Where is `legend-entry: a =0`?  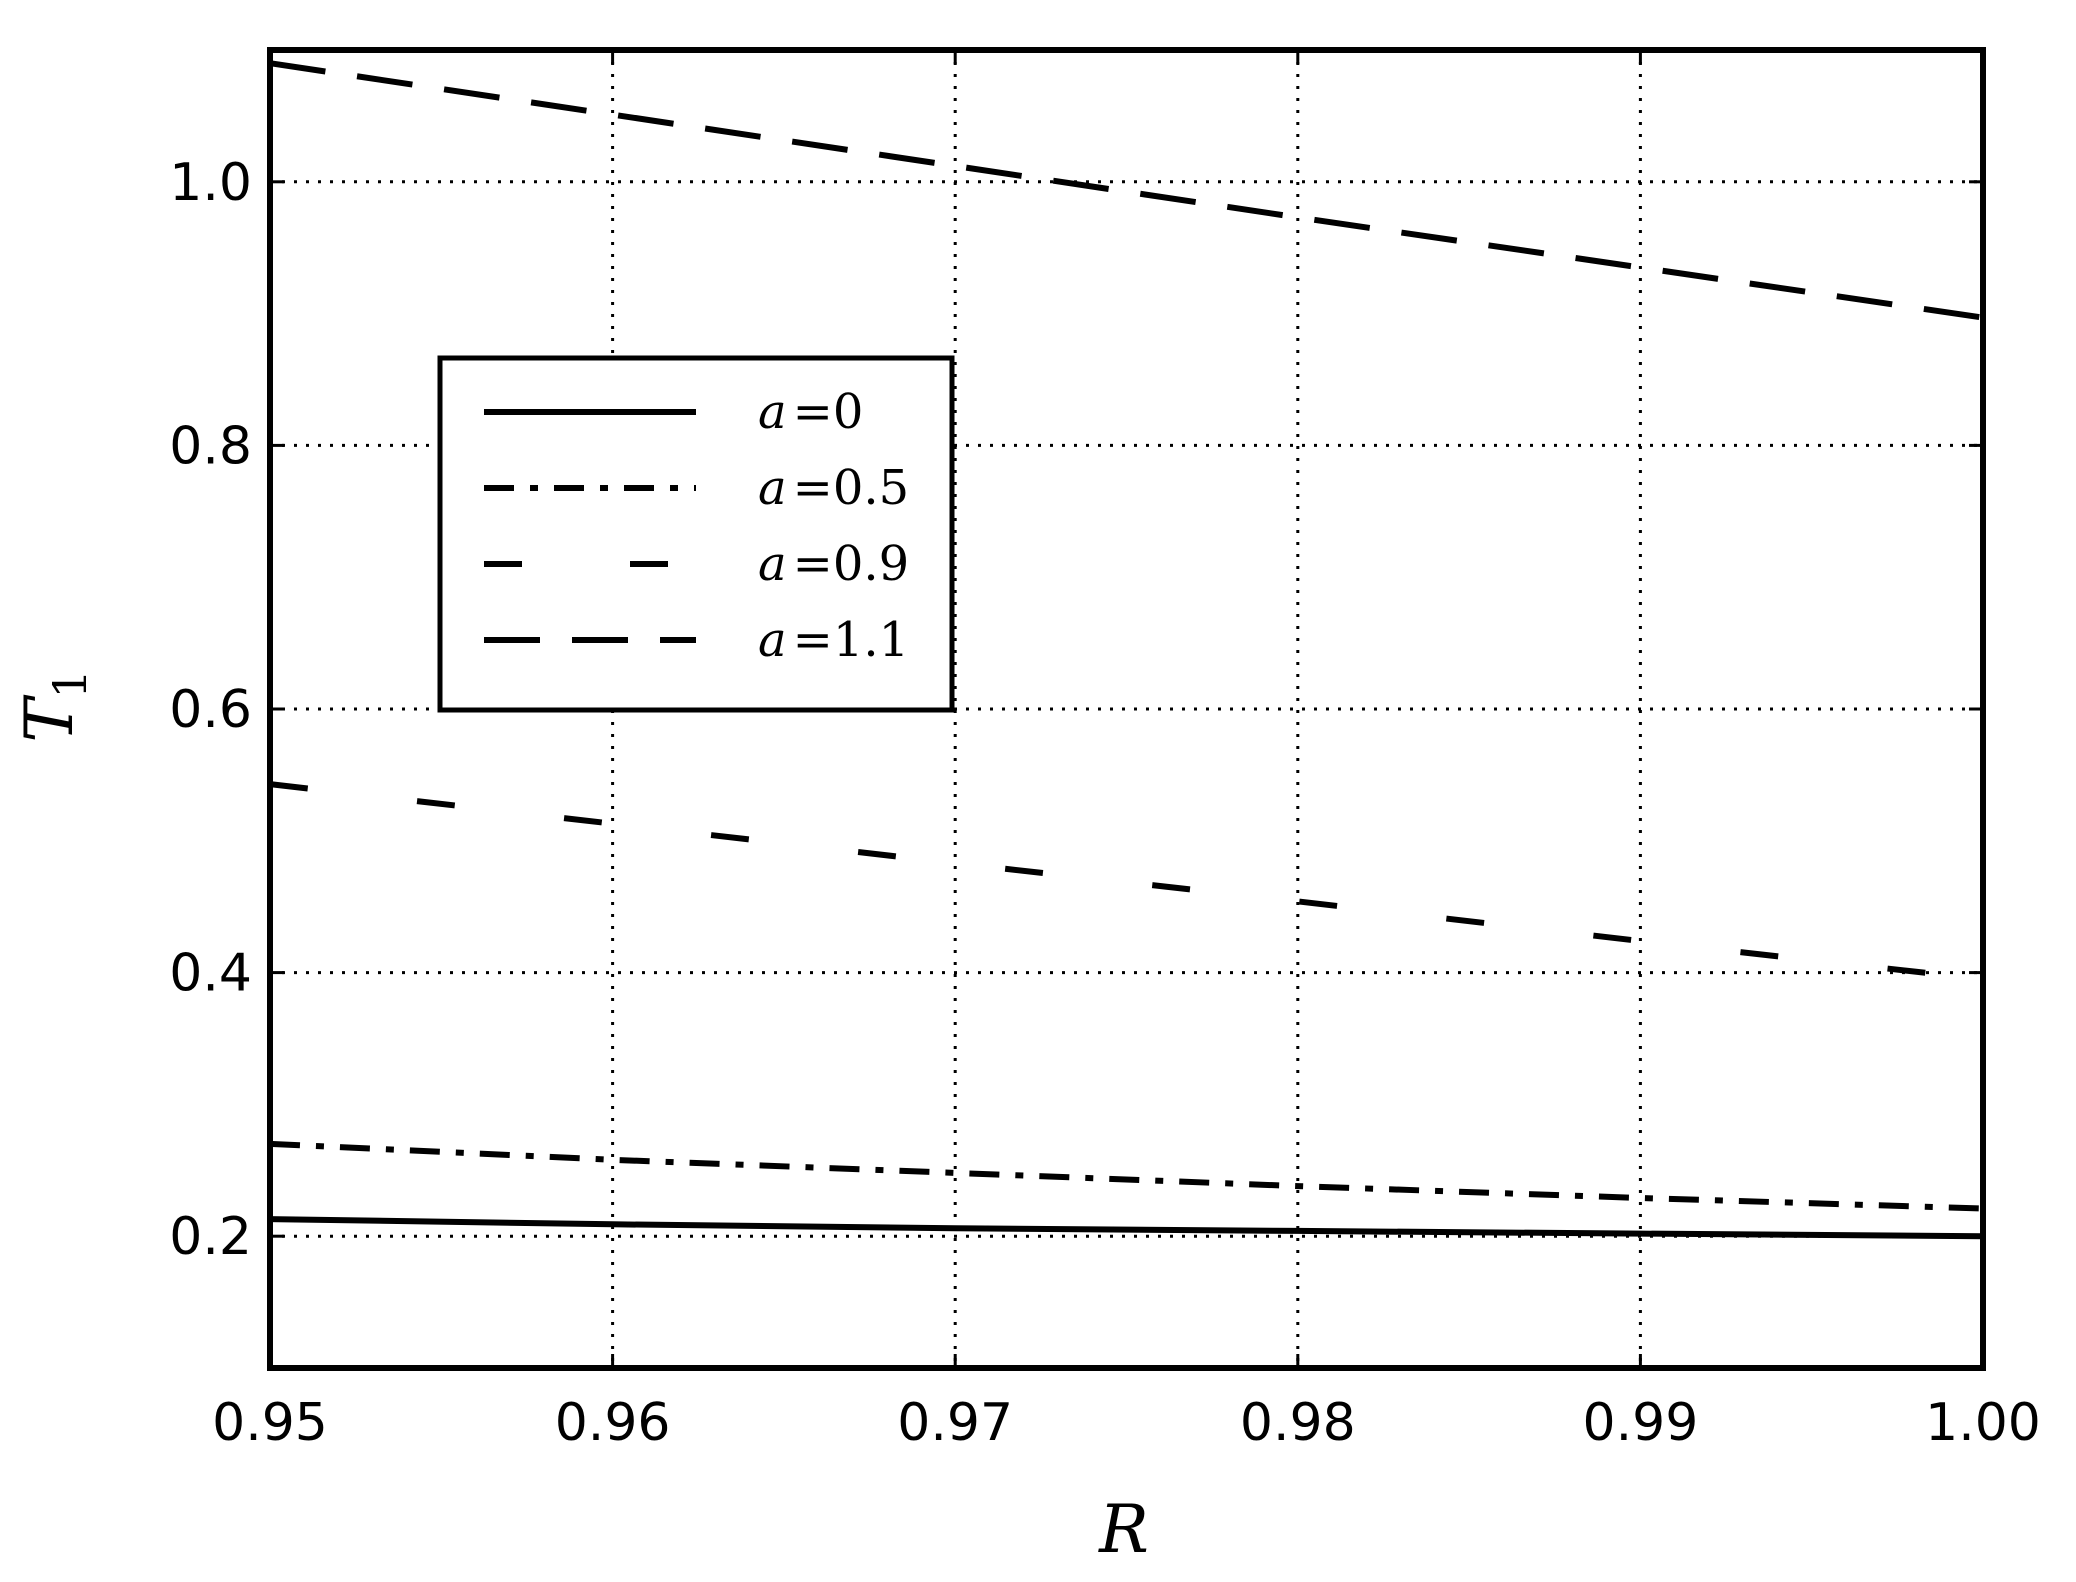
legend-entry: a =0 is located at coordinates (673, 412).